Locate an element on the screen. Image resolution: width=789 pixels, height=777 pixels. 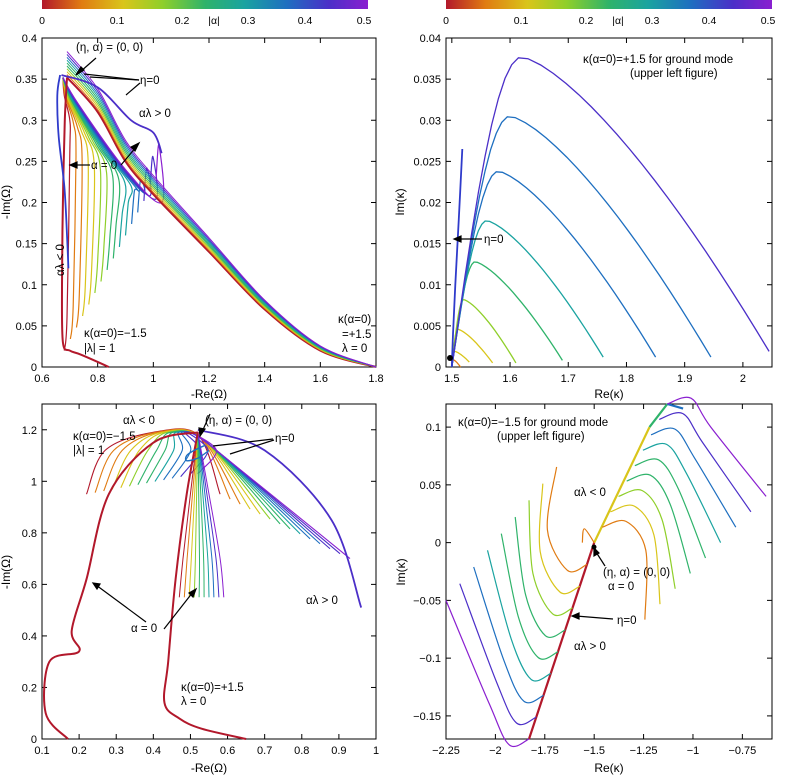
y-tick-label: 0.04 is located at coordinates (430, 39).